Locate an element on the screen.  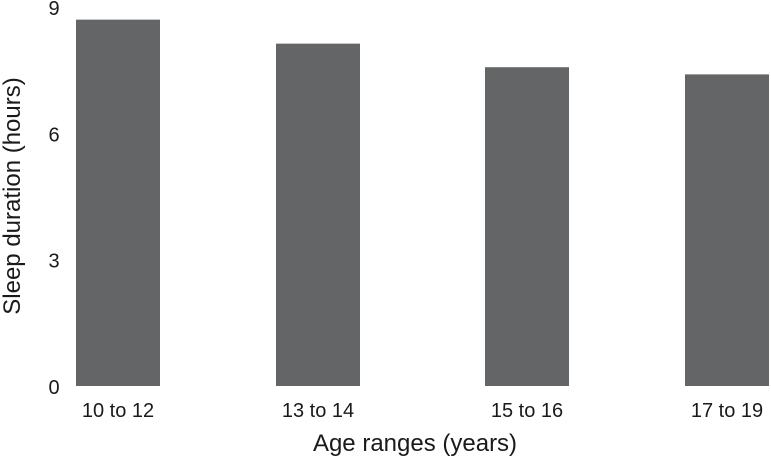
x-tick-label: 15 to 16 is located at coordinates (527, 411).